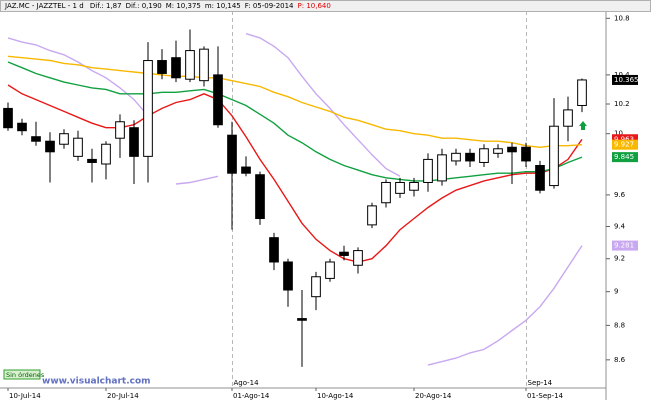  What do you see at coordinates (314, 6) in the screenshot?
I see `header-alert: P: 10,640` at bounding box center [314, 6].